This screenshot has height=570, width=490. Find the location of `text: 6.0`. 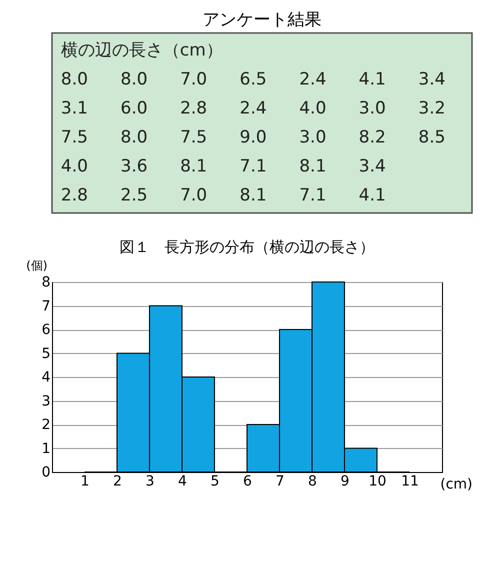

text: 6.0 is located at coordinates (134, 108).